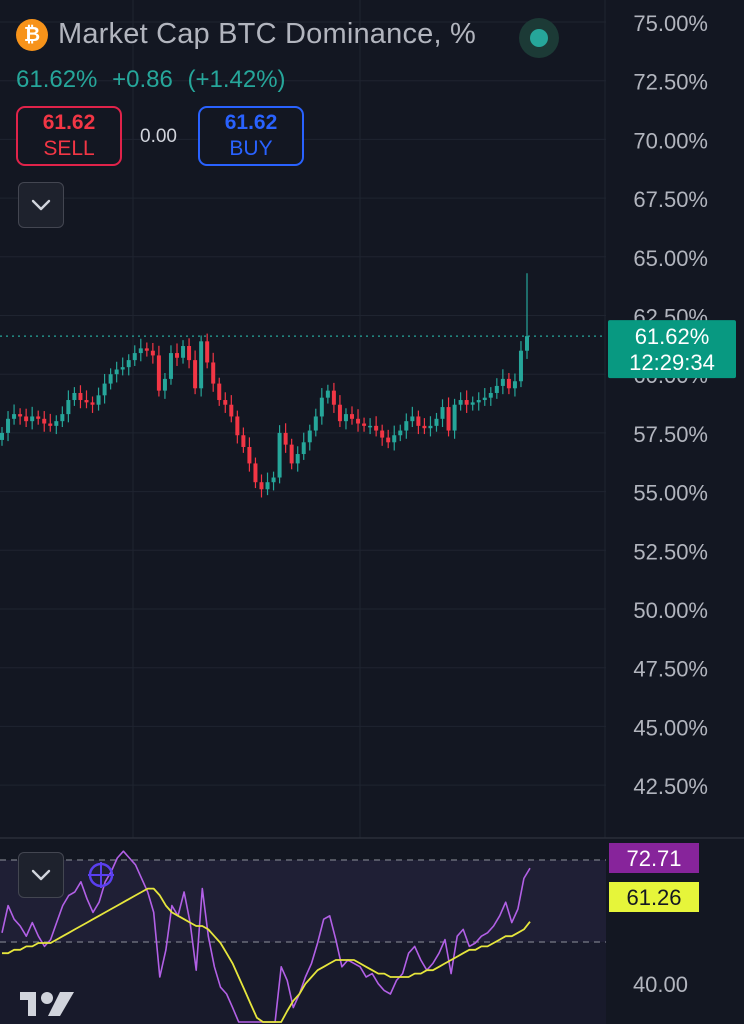 This screenshot has width=744, height=1024. What do you see at coordinates (69, 136) in the screenshot?
I see `sell-button: 61.62 SELL` at bounding box center [69, 136].